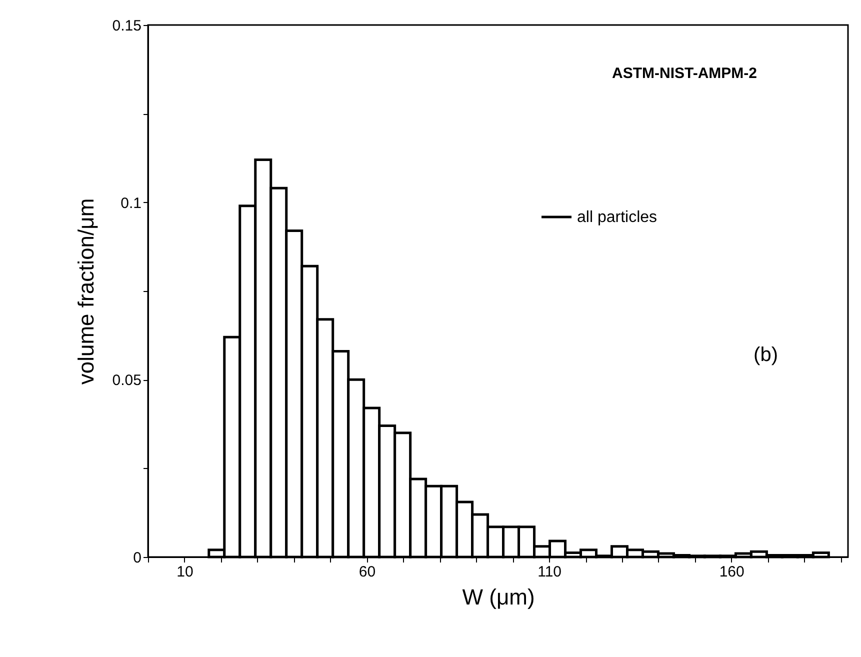 Image resolution: width=861 pixels, height=657 pixels. What do you see at coordinates (127, 381) in the screenshot?
I see `y-tick-label: 0.05` at bounding box center [127, 381].